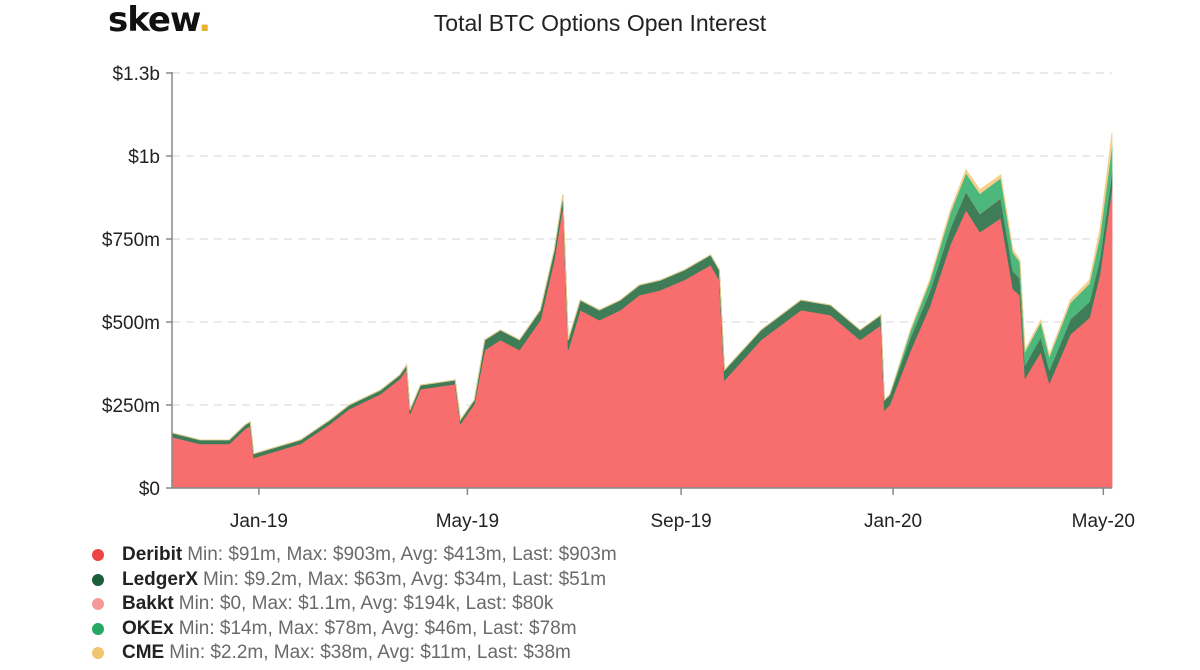  What do you see at coordinates (159, 20) in the screenshot?
I see `skew-logo: skew.` at bounding box center [159, 20].